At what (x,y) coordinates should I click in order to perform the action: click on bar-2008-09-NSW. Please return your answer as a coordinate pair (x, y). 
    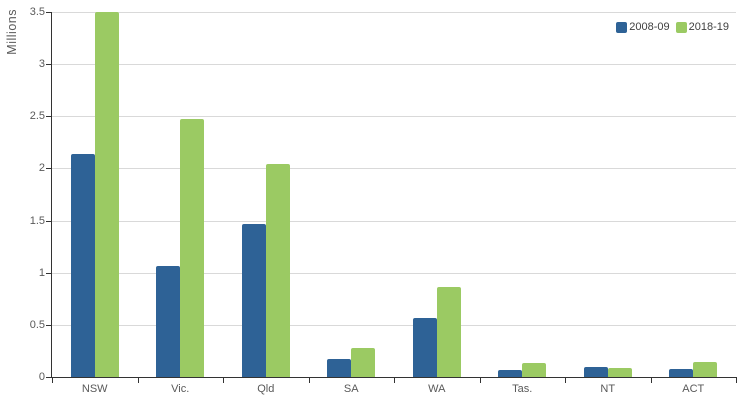
    Looking at the image, I should click on (82, 265).